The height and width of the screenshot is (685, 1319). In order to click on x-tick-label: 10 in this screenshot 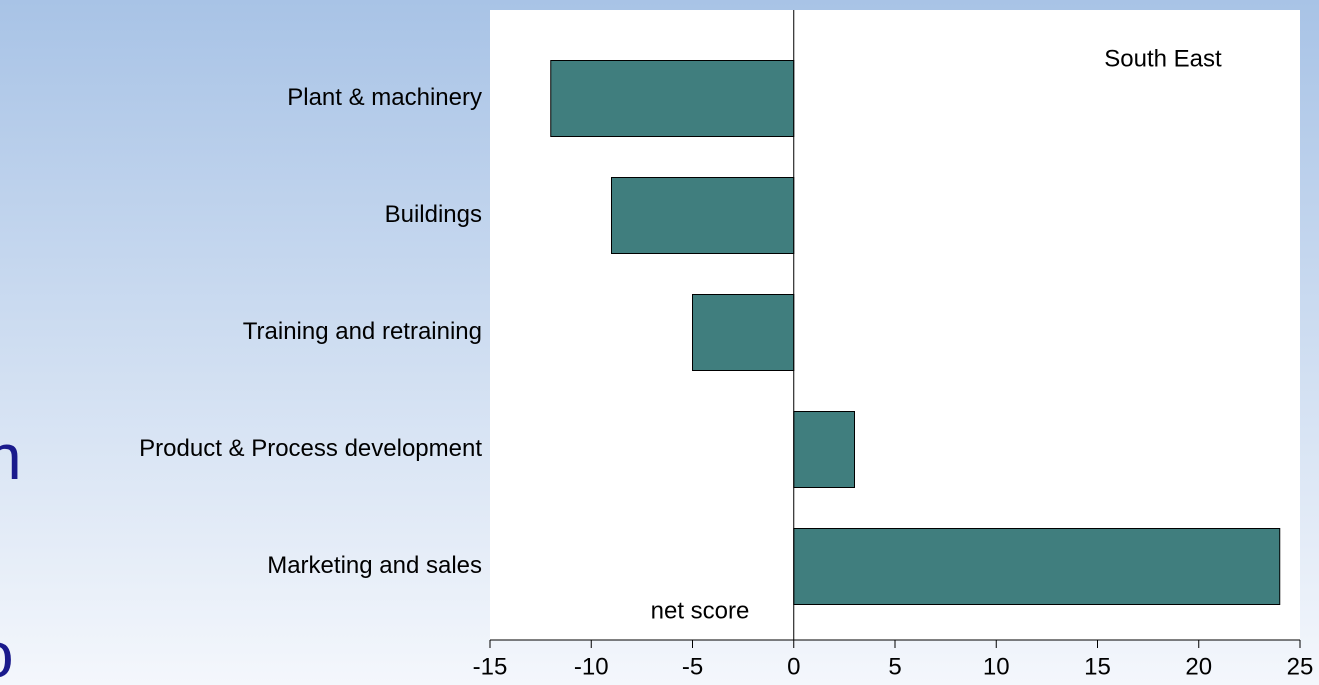, I will do `click(996, 666)`.